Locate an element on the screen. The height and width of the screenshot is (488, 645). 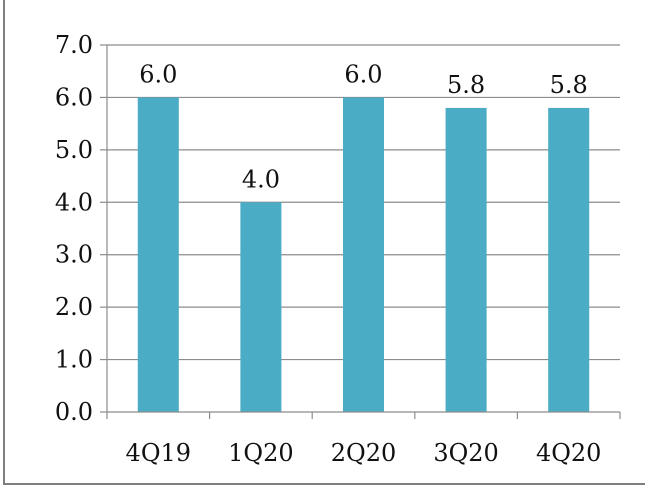
y-tick-label: 2.0 is located at coordinates (74, 307).